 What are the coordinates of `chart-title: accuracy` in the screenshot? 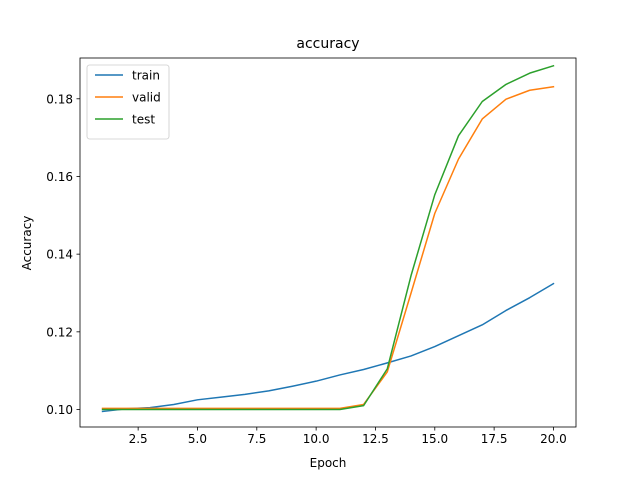 It's located at (327, 44).